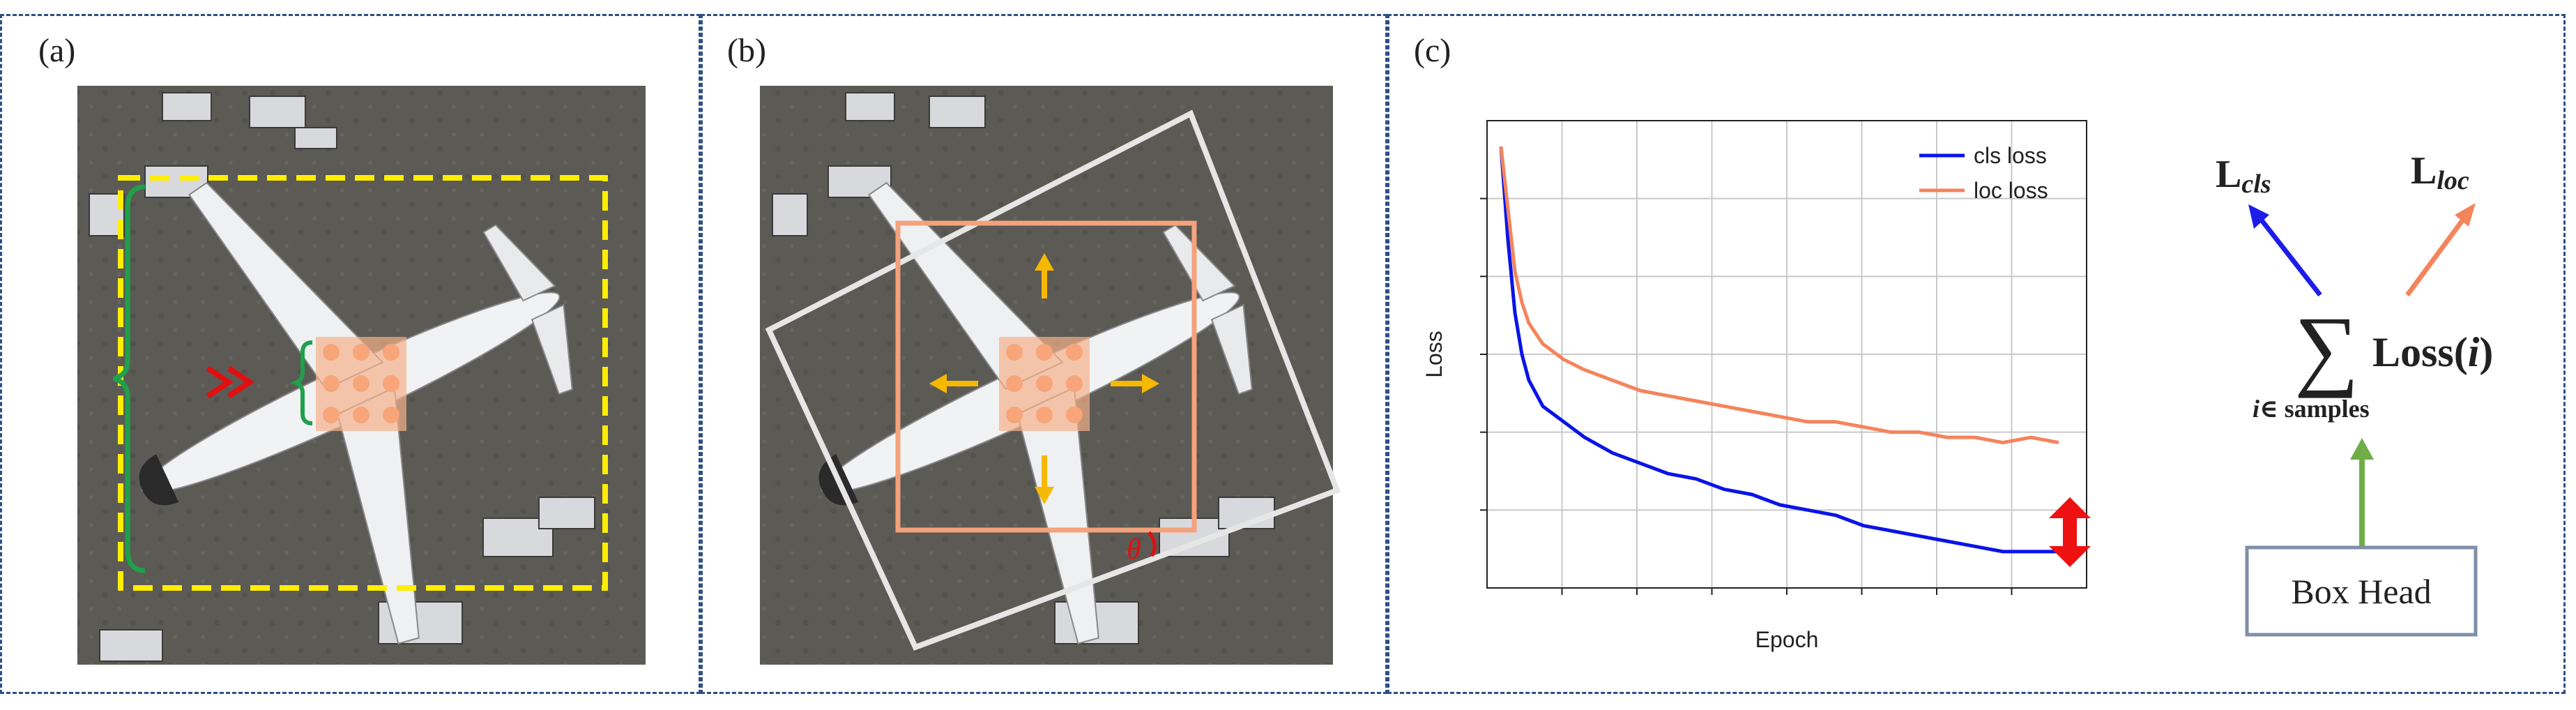 This screenshot has height=710, width=2576. What do you see at coordinates (2070, 532) in the screenshot?
I see `gap-double-arrow` at bounding box center [2070, 532].